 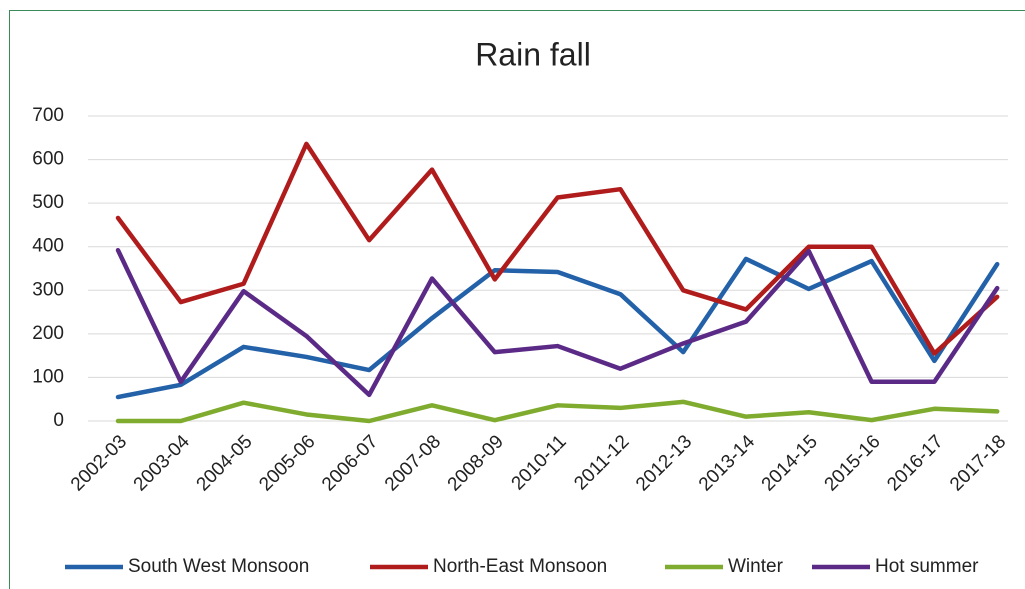 What do you see at coordinates (915, 463) in the screenshot?
I see `x-tick-label: 2016-17` at bounding box center [915, 463].